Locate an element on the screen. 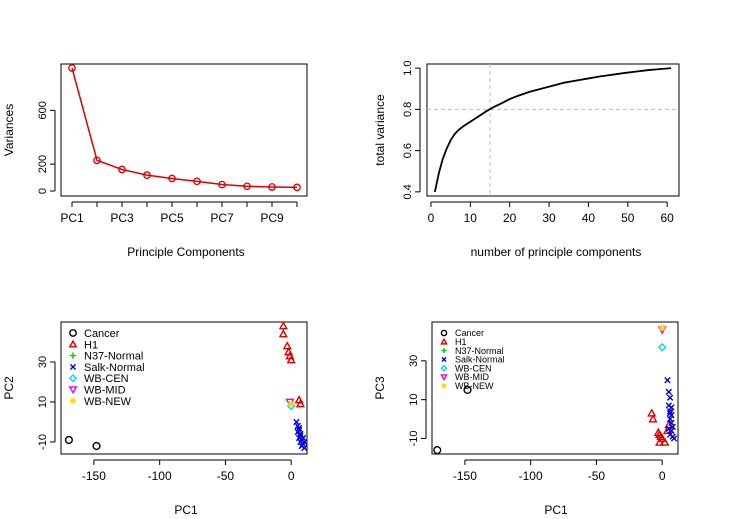 Image resolution: width=742 pixels, height=519 pixels. x-tick-label: 30 is located at coordinates (549, 218).